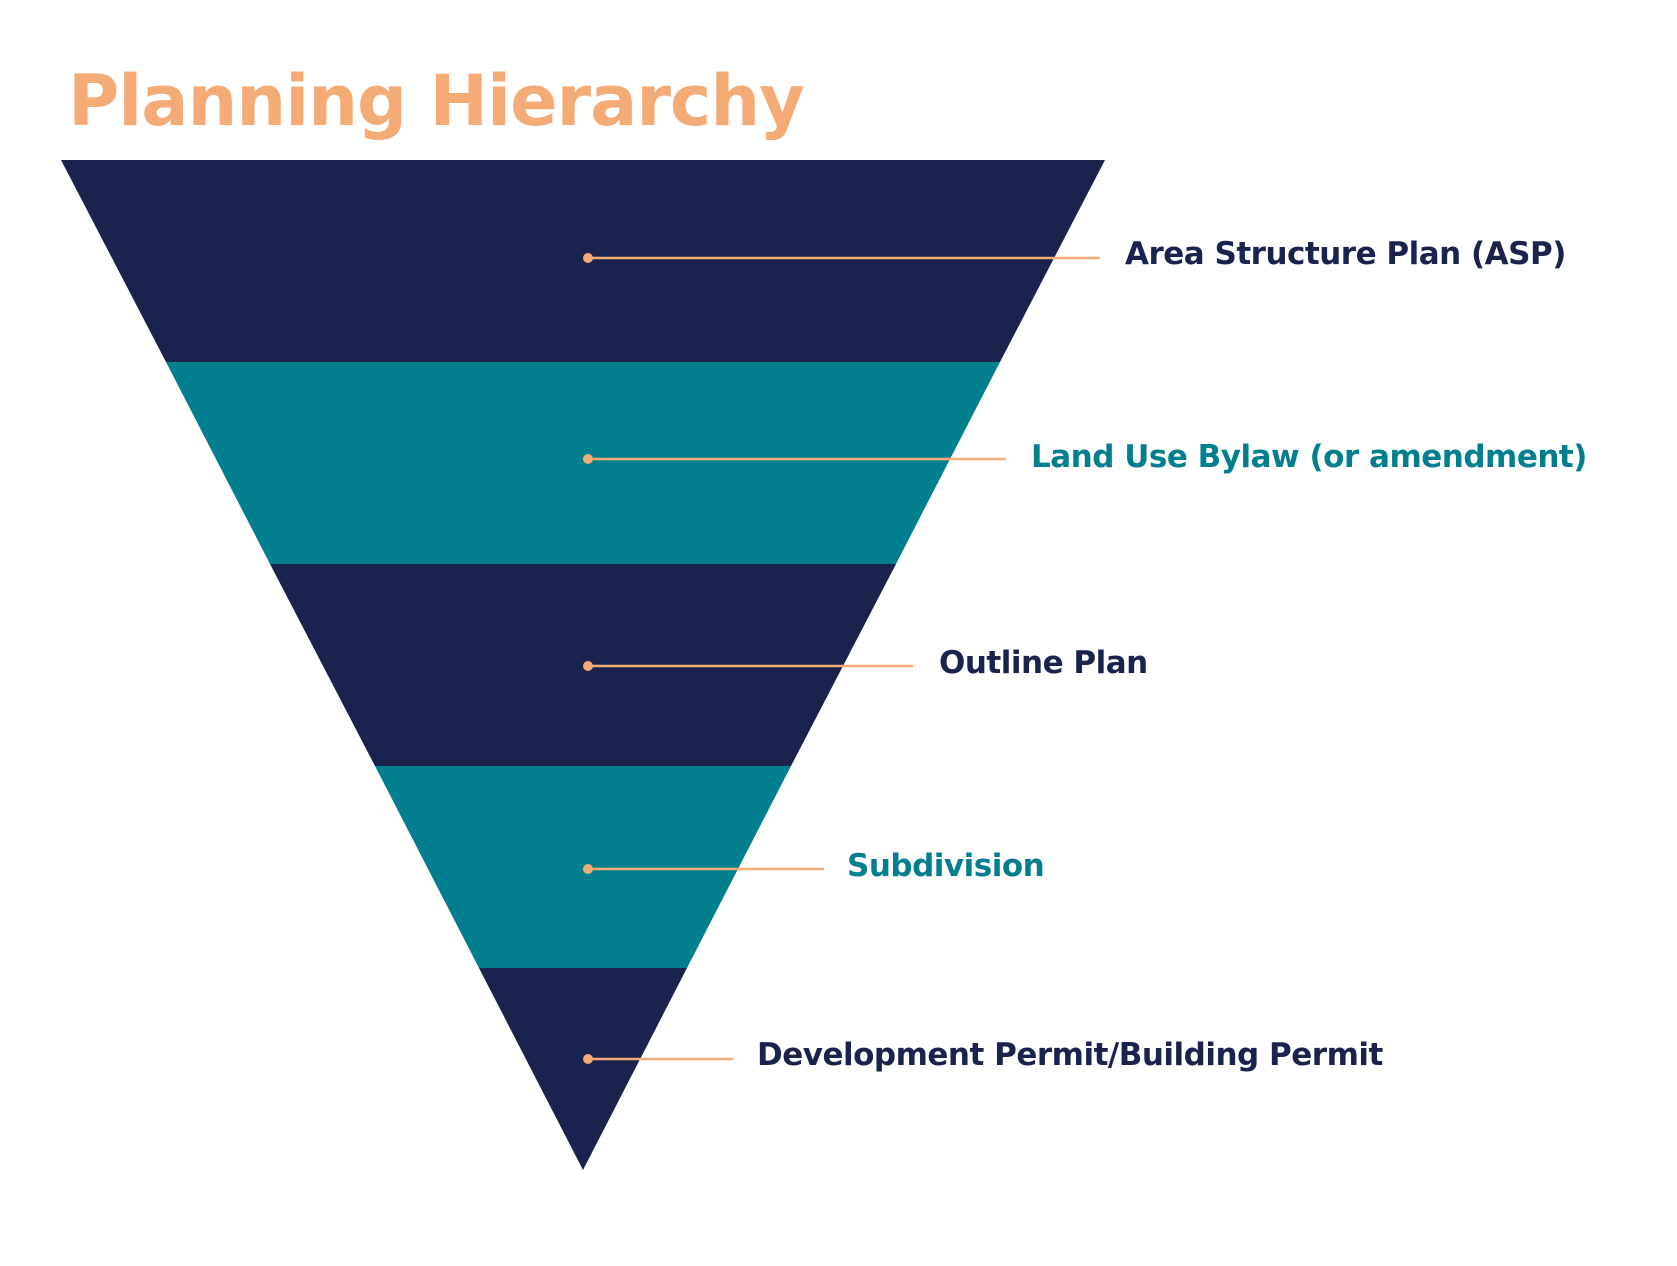 This screenshot has width=1677, height=1266. I want to click on level-label-2: Land Use Bylaw (or amendment), so click(1309, 457).